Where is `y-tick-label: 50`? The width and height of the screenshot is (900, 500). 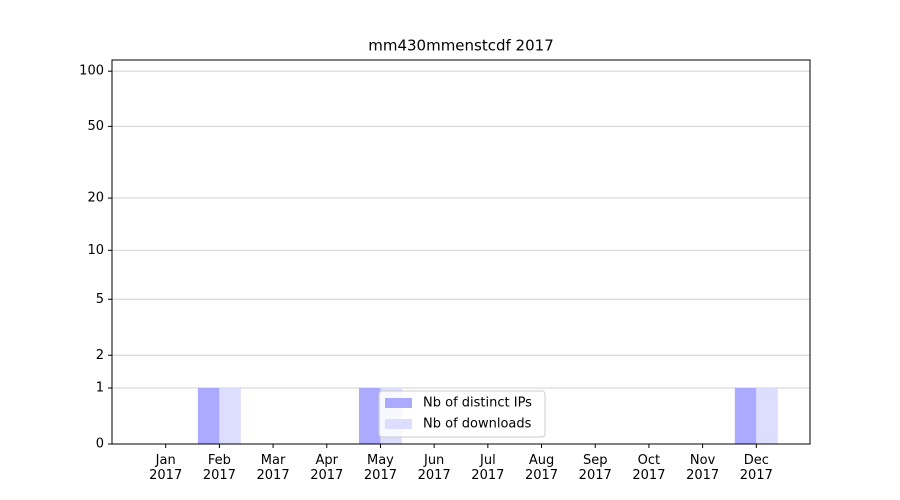
y-tick-label: 50 is located at coordinates (95, 126).